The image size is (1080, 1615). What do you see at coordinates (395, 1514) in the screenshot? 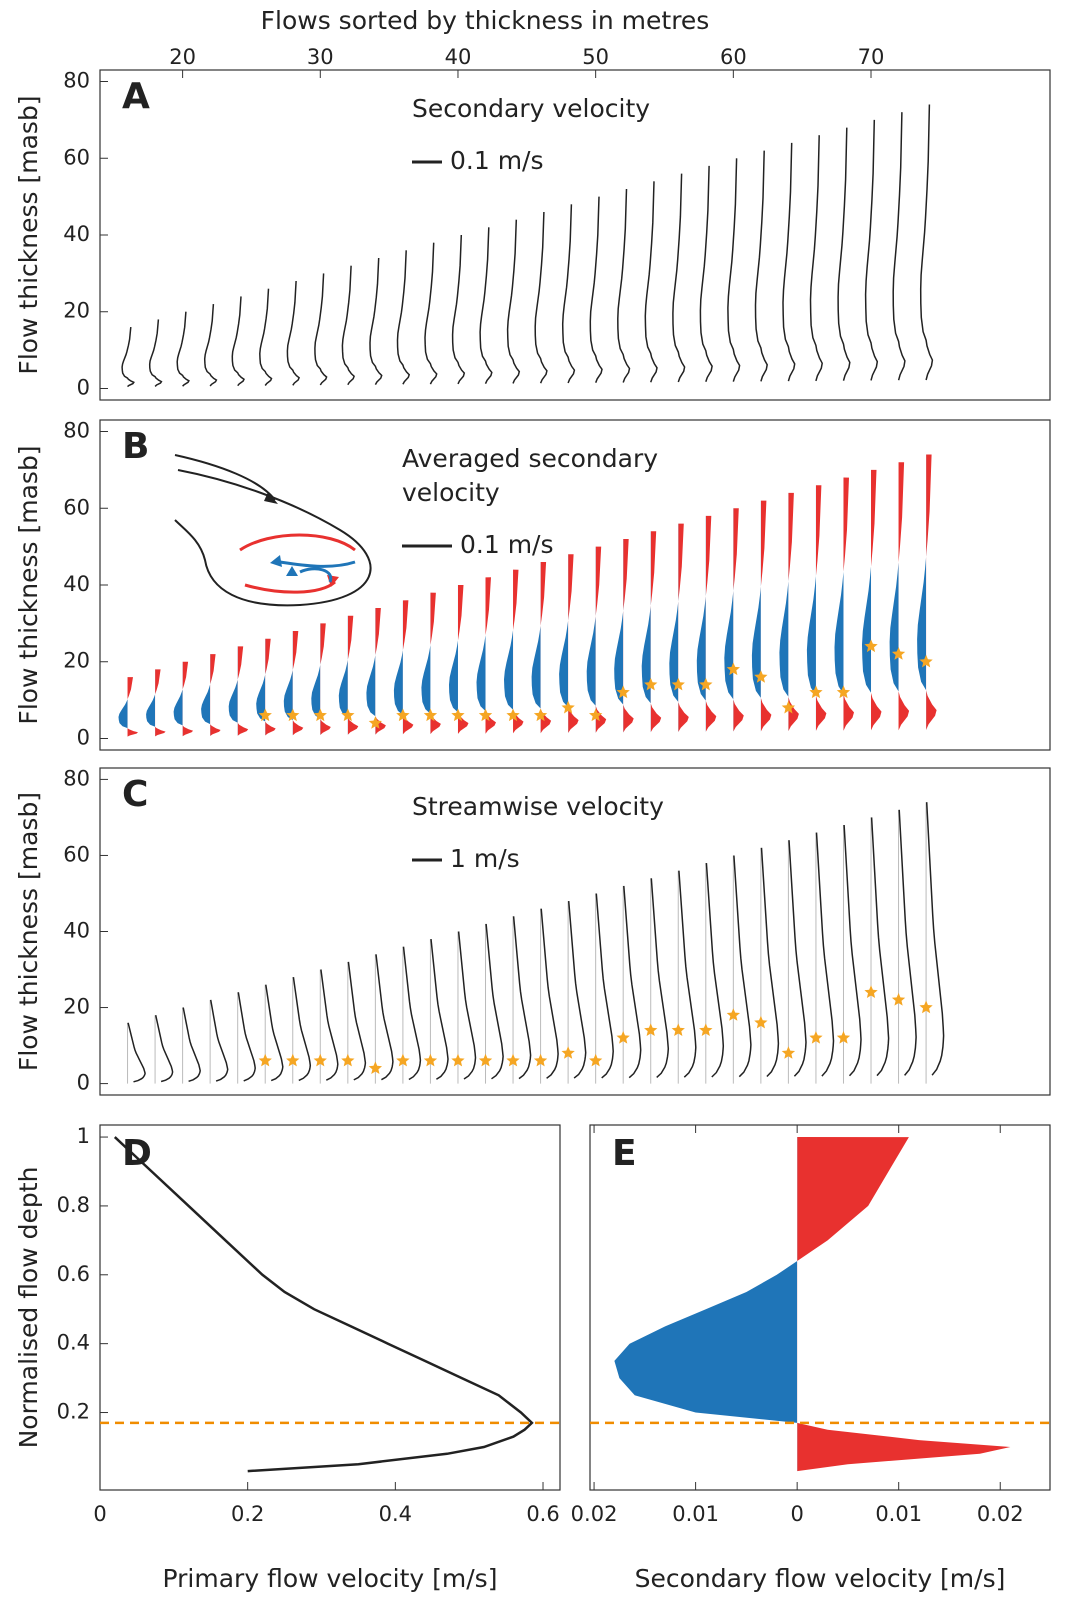
I see `x-tick-label: 0.4` at bounding box center [395, 1514].